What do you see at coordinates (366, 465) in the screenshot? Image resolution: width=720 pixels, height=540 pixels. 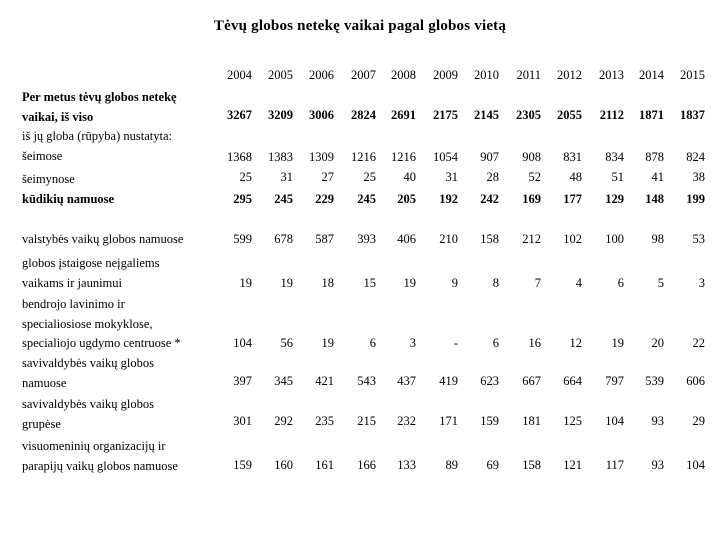 I see `table-cell: 166` at bounding box center [366, 465].